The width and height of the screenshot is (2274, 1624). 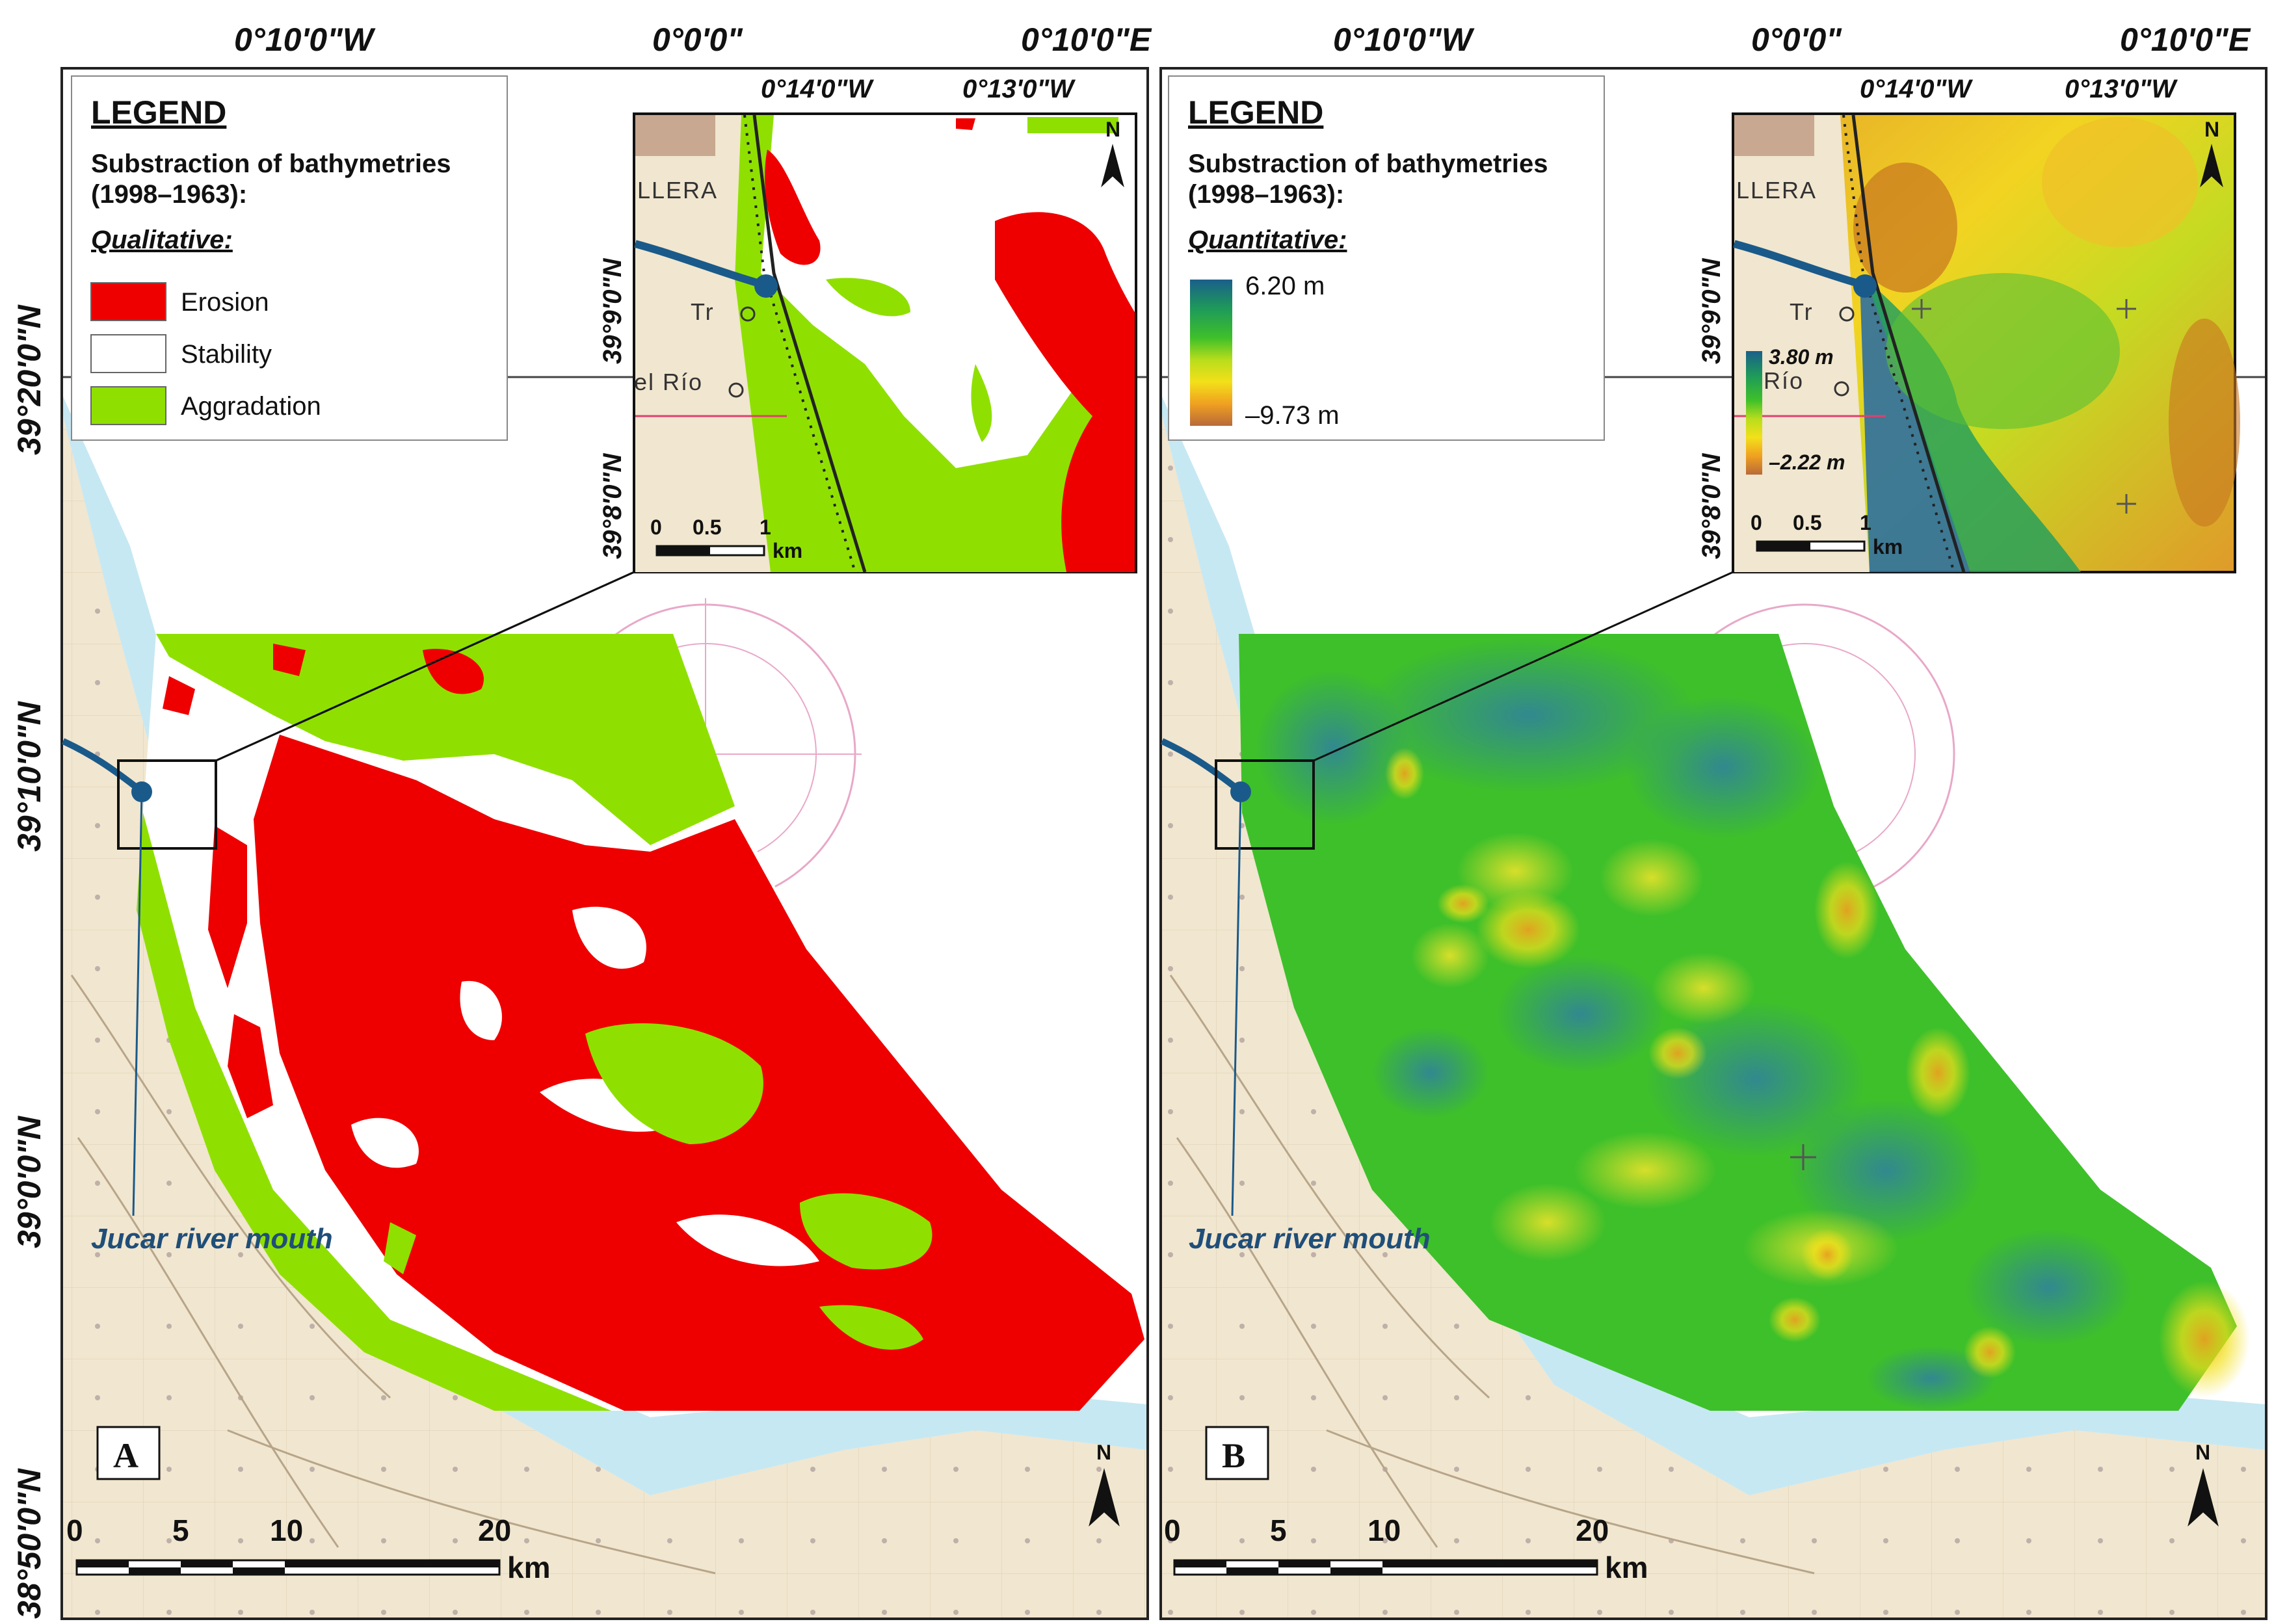 I want to click on inset-a-scale-05: 0.5, so click(x=707, y=527).